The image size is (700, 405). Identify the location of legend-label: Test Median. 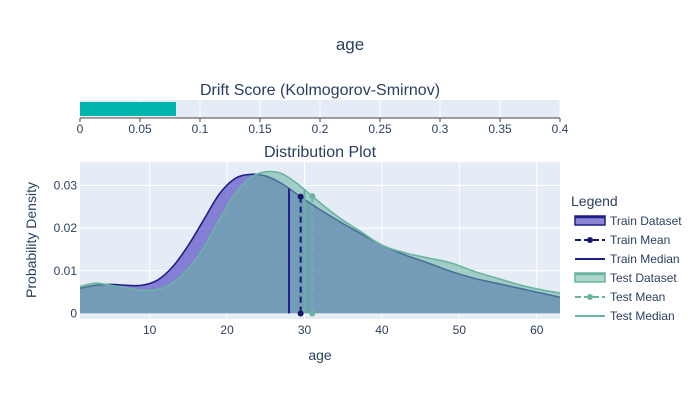
(642, 316).